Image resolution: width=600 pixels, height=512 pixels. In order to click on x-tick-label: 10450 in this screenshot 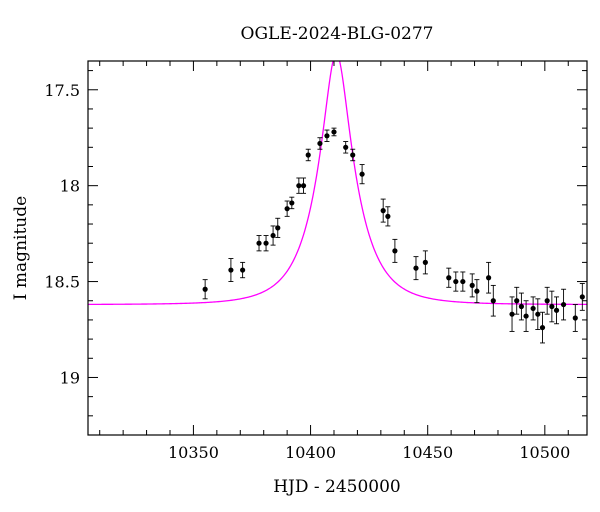, I will do `click(427, 452)`.